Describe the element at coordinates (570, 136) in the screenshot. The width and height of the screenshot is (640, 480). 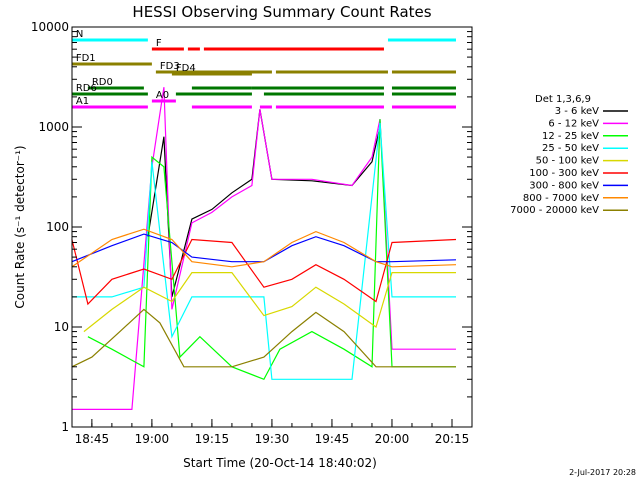
I see `legend-label-2: 12 - 25 keV` at that location.